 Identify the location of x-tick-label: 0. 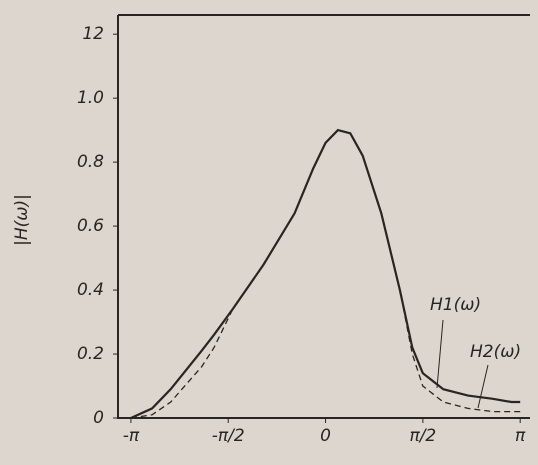
(325, 436).